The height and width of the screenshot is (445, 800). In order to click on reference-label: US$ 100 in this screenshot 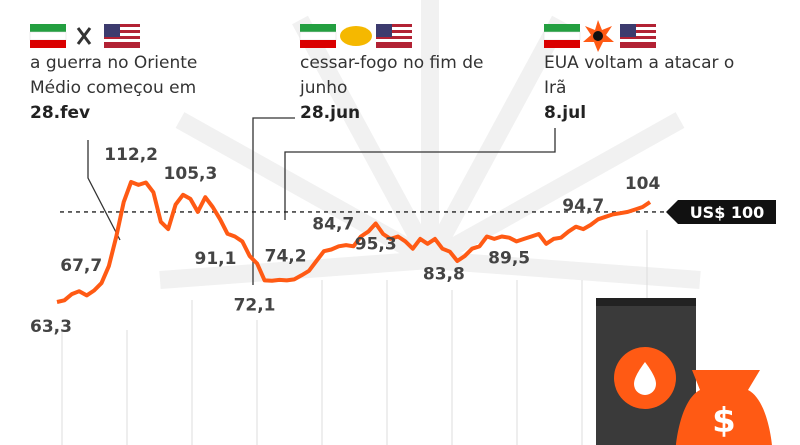, I will do `click(727, 212)`.